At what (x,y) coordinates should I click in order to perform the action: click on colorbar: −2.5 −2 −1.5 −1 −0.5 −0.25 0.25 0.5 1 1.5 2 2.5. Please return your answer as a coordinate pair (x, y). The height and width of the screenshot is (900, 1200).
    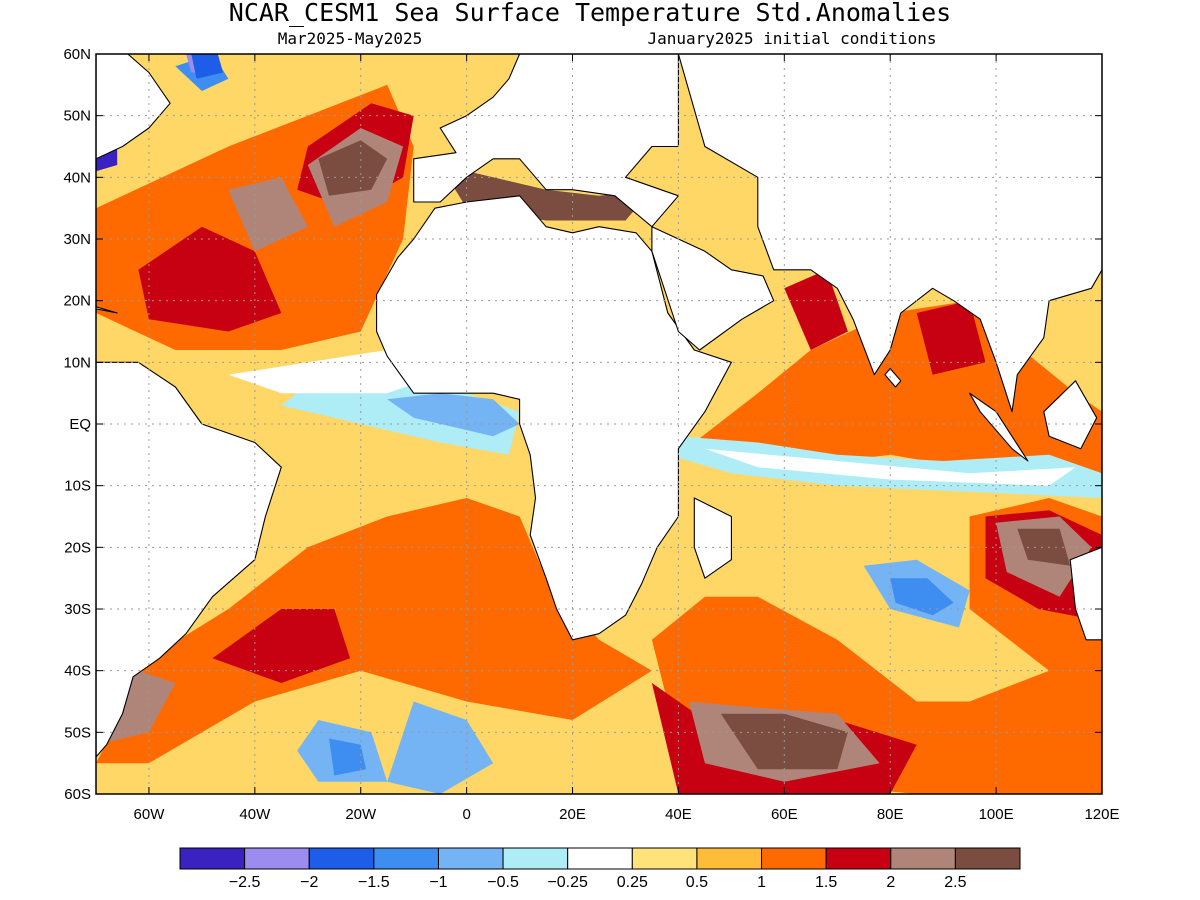
    Looking at the image, I should click on (600, 869).